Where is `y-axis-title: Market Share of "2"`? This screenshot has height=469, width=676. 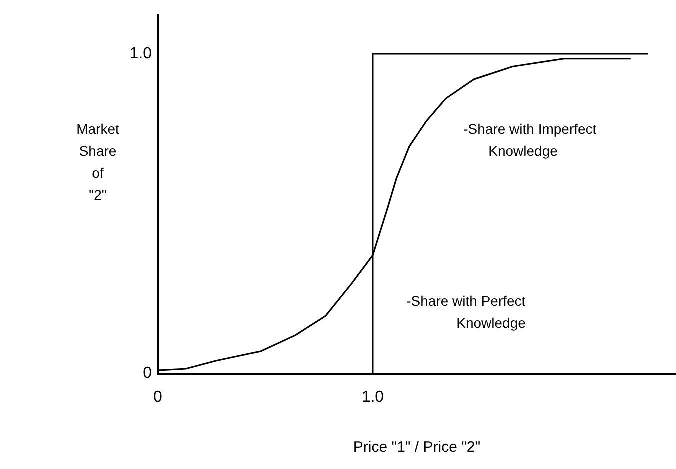
y-axis-title: Market Share of "2" is located at coordinates (98, 161).